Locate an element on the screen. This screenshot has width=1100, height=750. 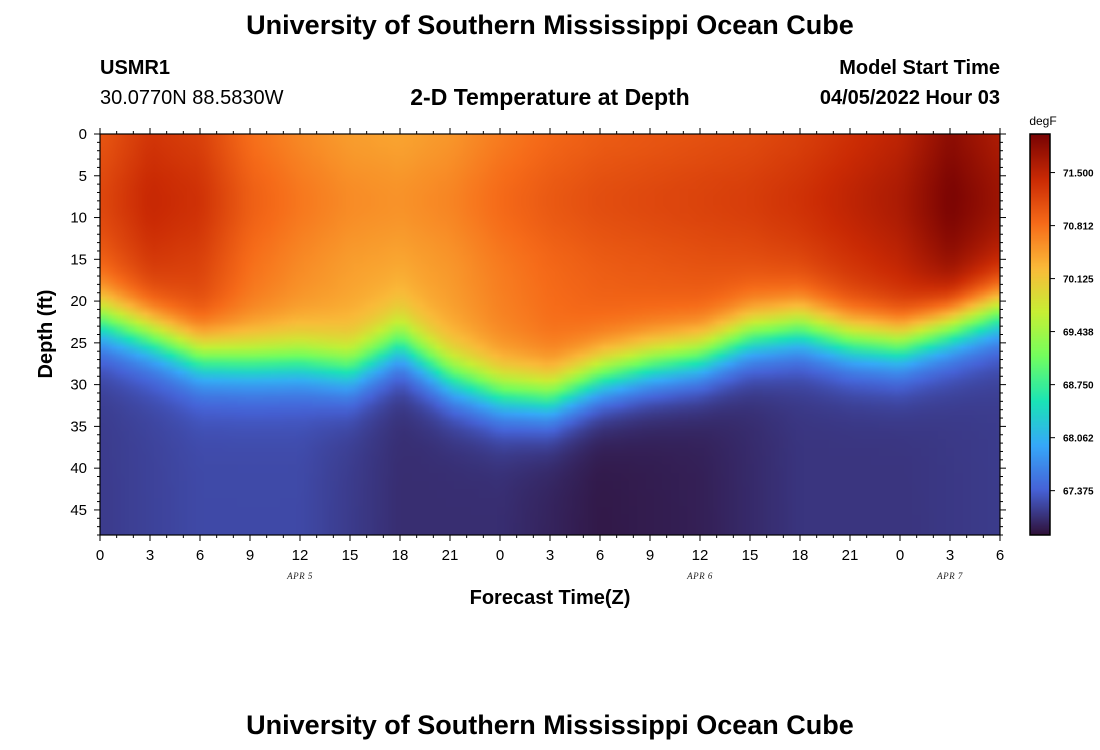
y-tick-label: 35 is located at coordinates (78, 426).